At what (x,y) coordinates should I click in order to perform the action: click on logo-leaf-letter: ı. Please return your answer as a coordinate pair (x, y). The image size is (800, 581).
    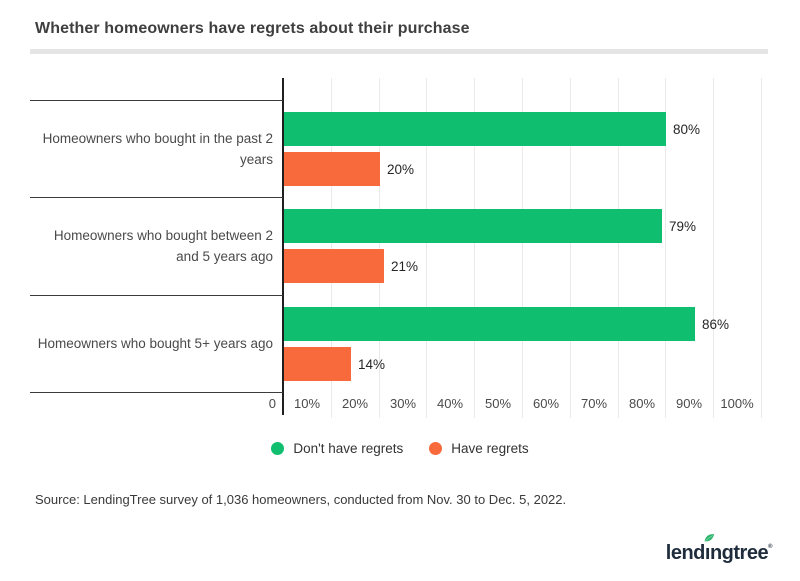
    Looking at the image, I should click on (709, 549).